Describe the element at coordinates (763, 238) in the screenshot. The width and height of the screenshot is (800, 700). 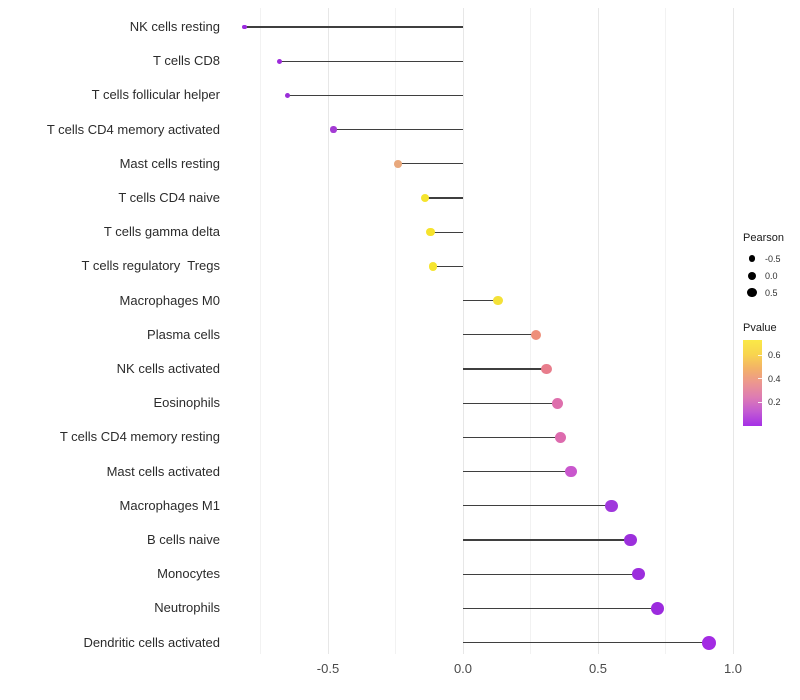
I see `pearson-legend-title: Pearson` at that location.